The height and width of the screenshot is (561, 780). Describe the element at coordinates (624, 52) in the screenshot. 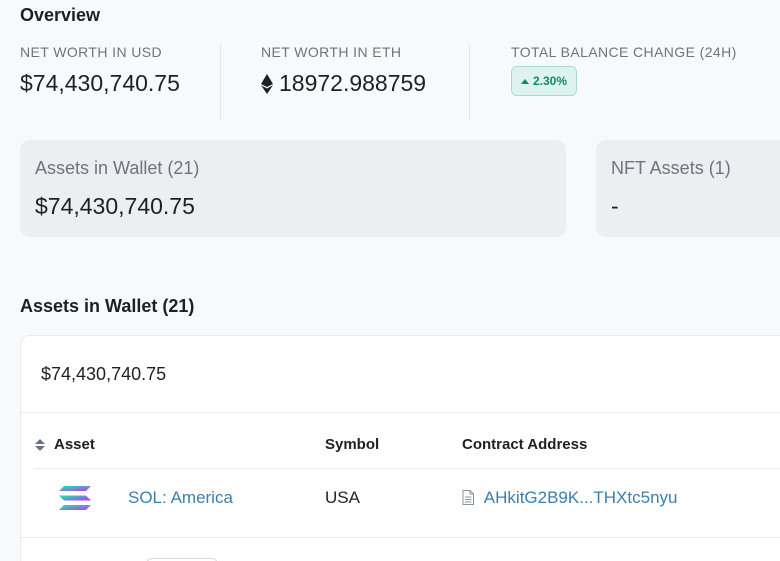

I see `balance-change-label: TOTAL BALANCE CHANGE (24H)` at that location.